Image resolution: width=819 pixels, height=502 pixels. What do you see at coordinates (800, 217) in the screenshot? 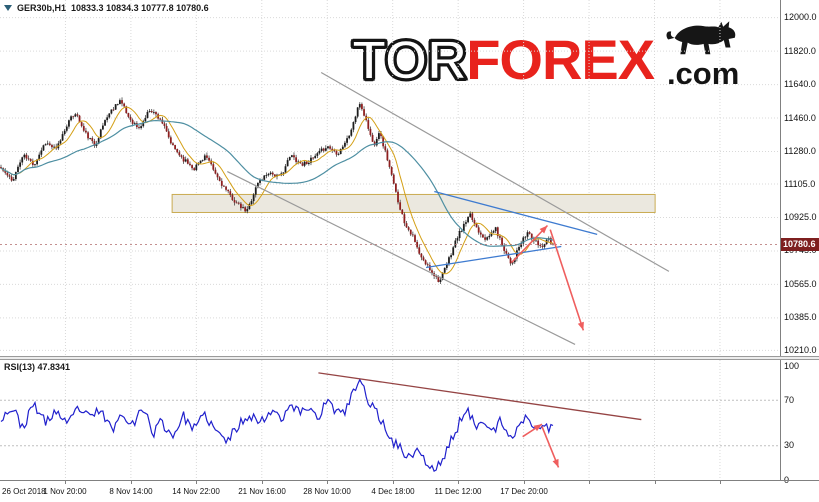
I see `price-tick-label: 10925.0` at bounding box center [800, 217].